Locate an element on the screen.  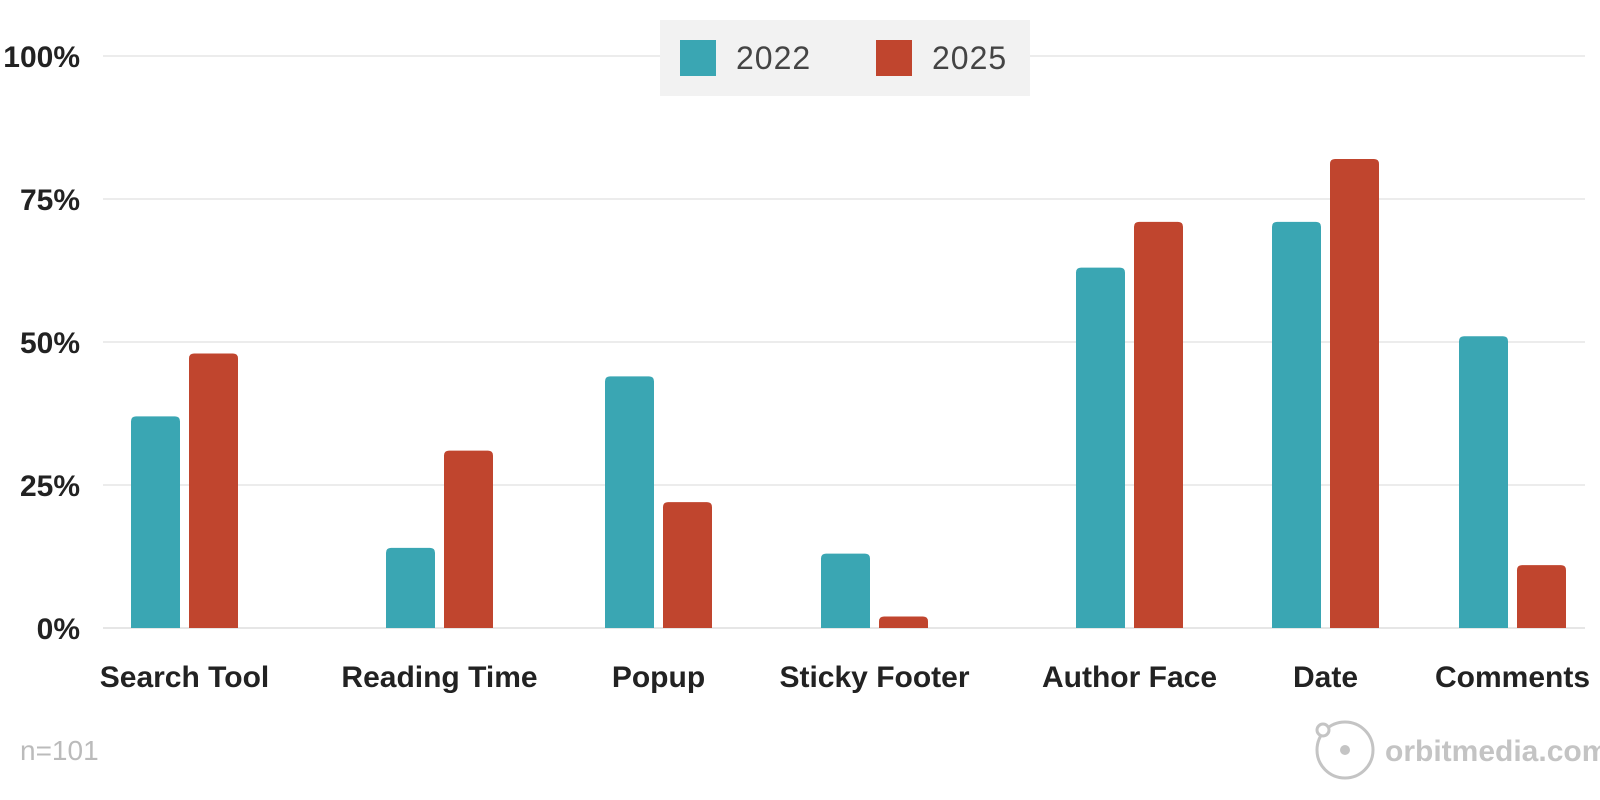
bar-2025-sticky-footer is located at coordinates (903, 622).